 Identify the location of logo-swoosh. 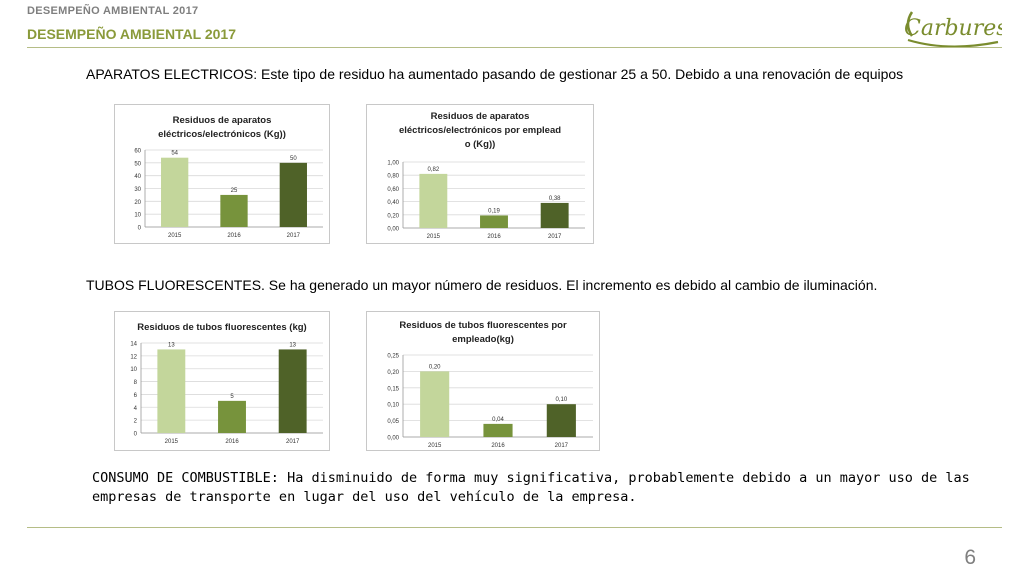
(953, 43).